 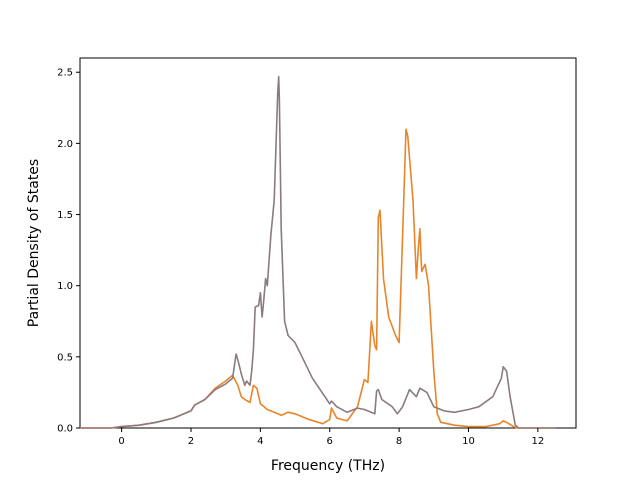 What do you see at coordinates (468, 441) in the screenshot?
I see `x-tick-label: 10` at bounding box center [468, 441].